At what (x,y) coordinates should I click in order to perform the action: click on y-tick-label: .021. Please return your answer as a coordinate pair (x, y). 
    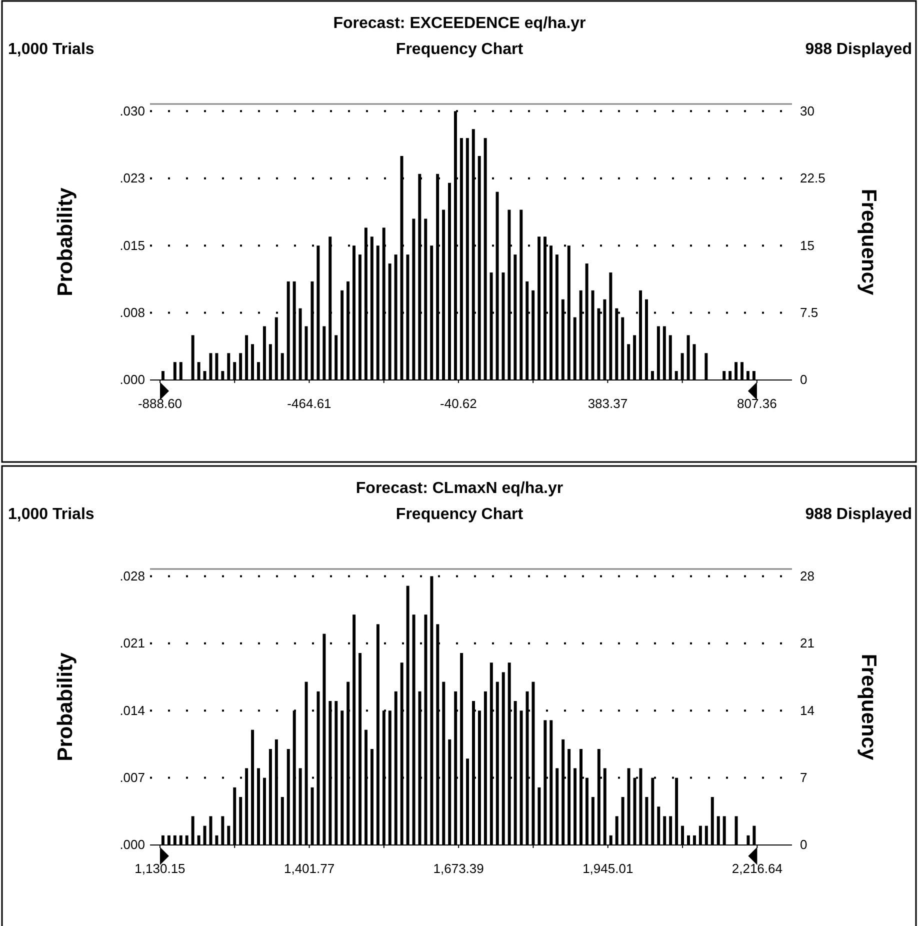
    Looking at the image, I should click on (132, 643).